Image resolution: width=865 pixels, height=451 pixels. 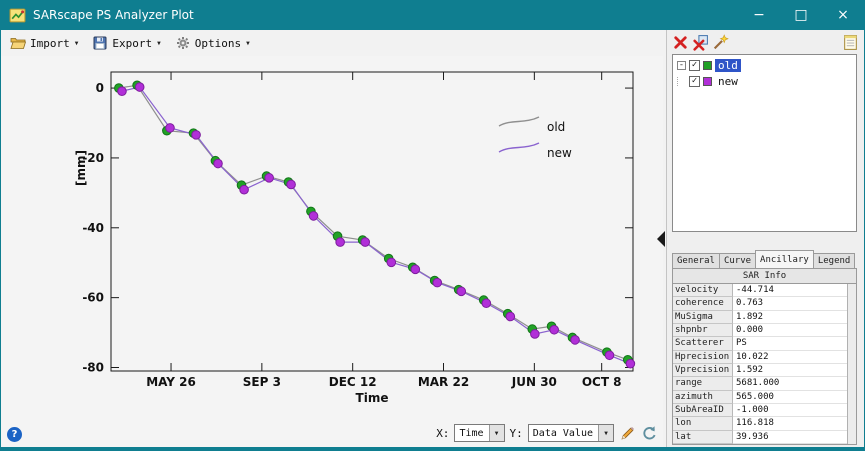 I want to click on options-button: Options ▼, so click(x=212, y=43).